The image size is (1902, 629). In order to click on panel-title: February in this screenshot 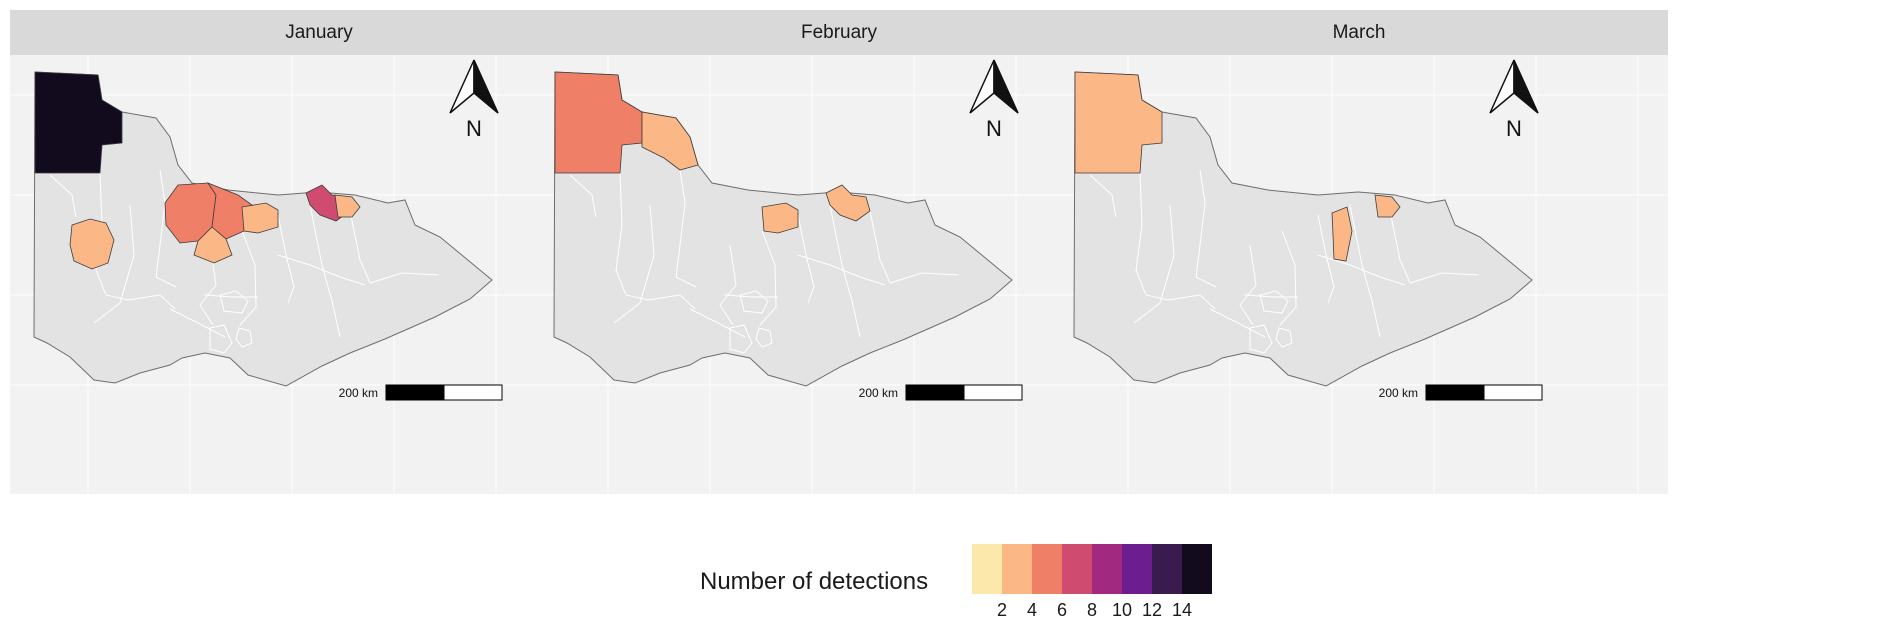, I will do `click(839, 32)`.